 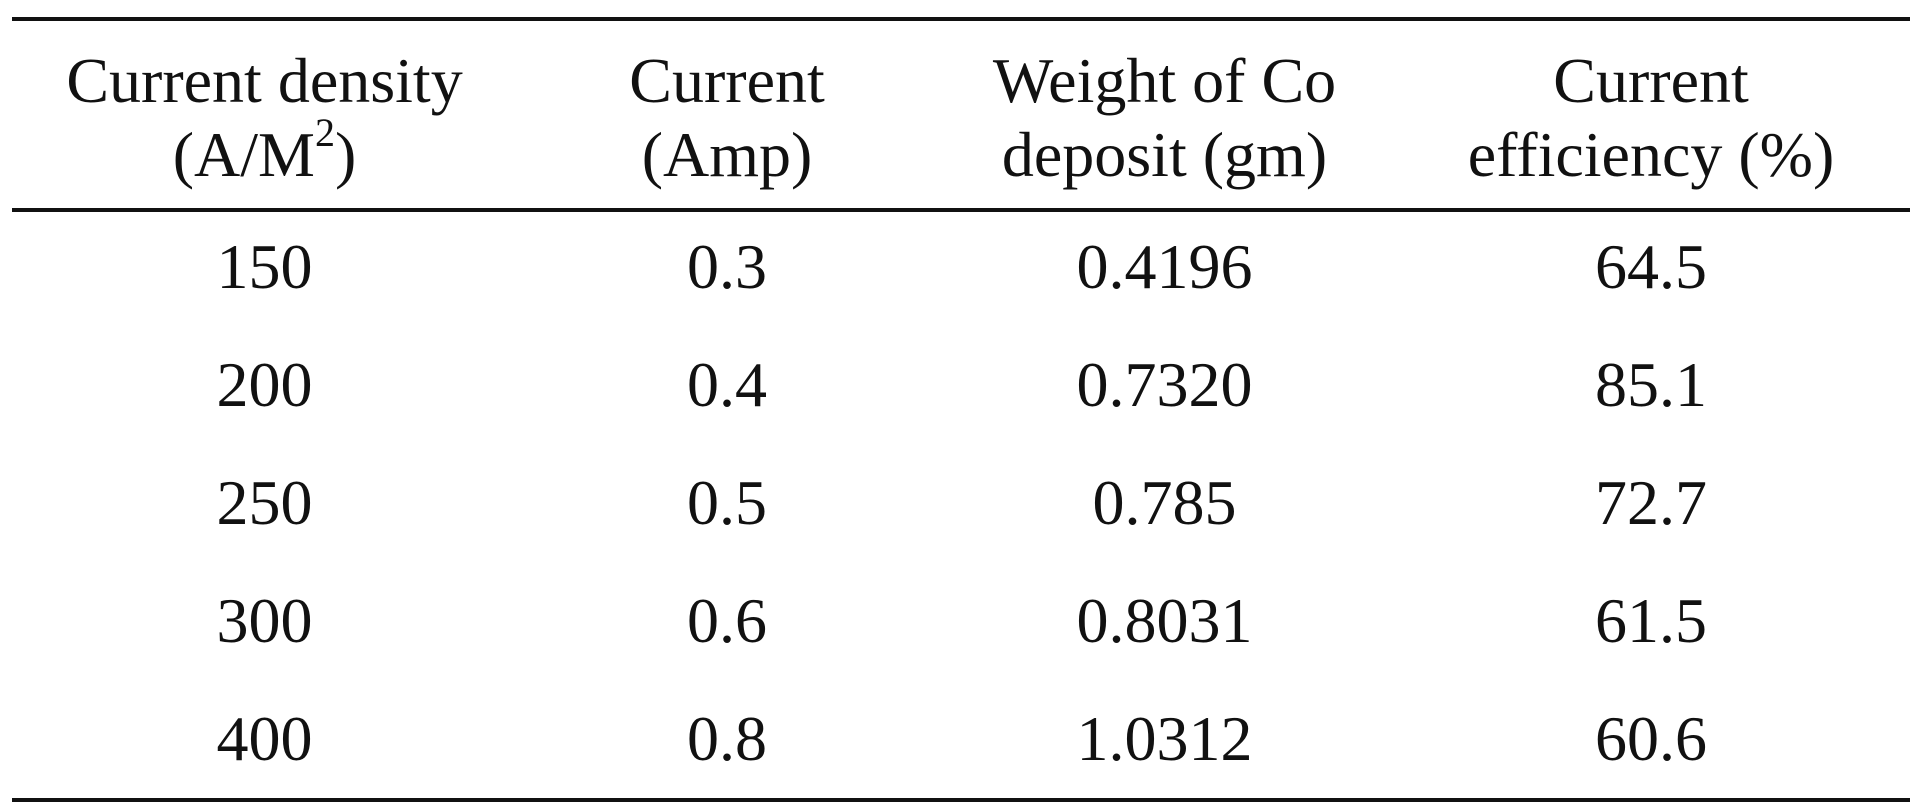 What do you see at coordinates (1164, 502) in the screenshot?
I see `table-cell: 0.785` at bounding box center [1164, 502].